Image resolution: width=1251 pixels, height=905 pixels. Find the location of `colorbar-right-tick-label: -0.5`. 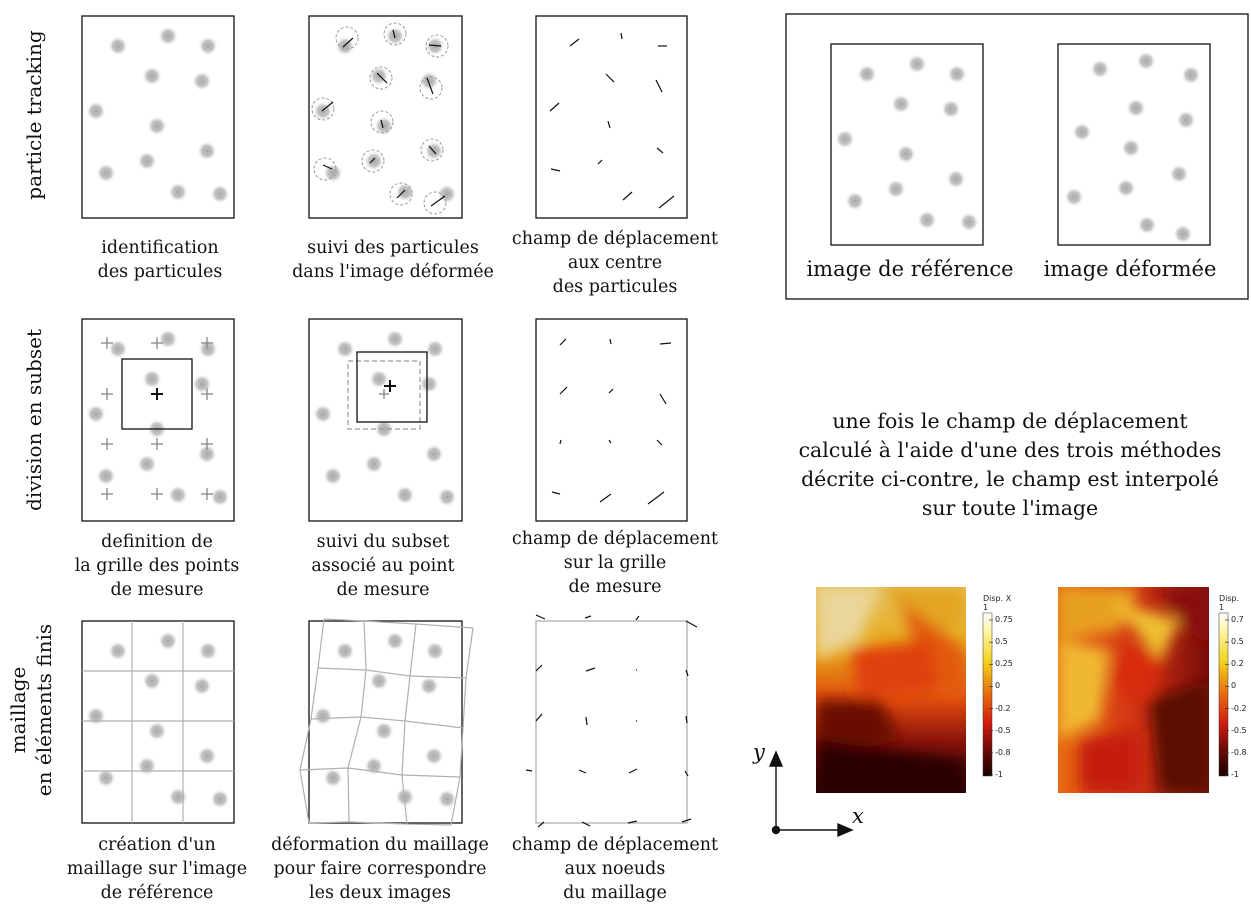

colorbar-right-tick-label: -0.5 is located at coordinates (1239, 730).